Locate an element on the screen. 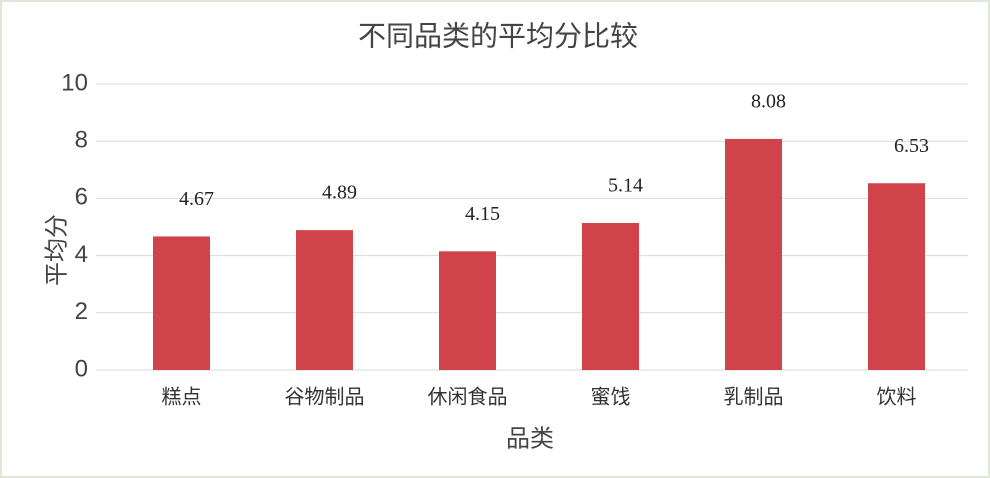 The image size is (990, 478). y-tick-label: 2 is located at coordinates (81, 311).